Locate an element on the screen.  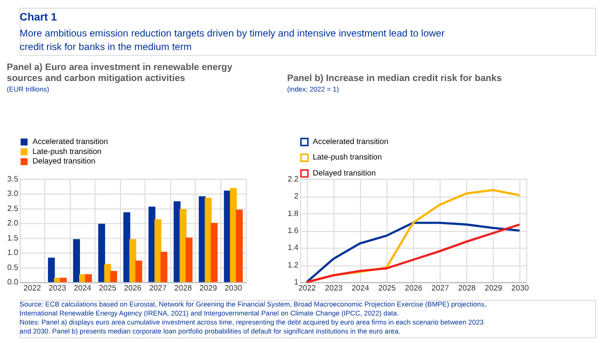
y-tick-label: 3.5 is located at coordinates (13, 179).